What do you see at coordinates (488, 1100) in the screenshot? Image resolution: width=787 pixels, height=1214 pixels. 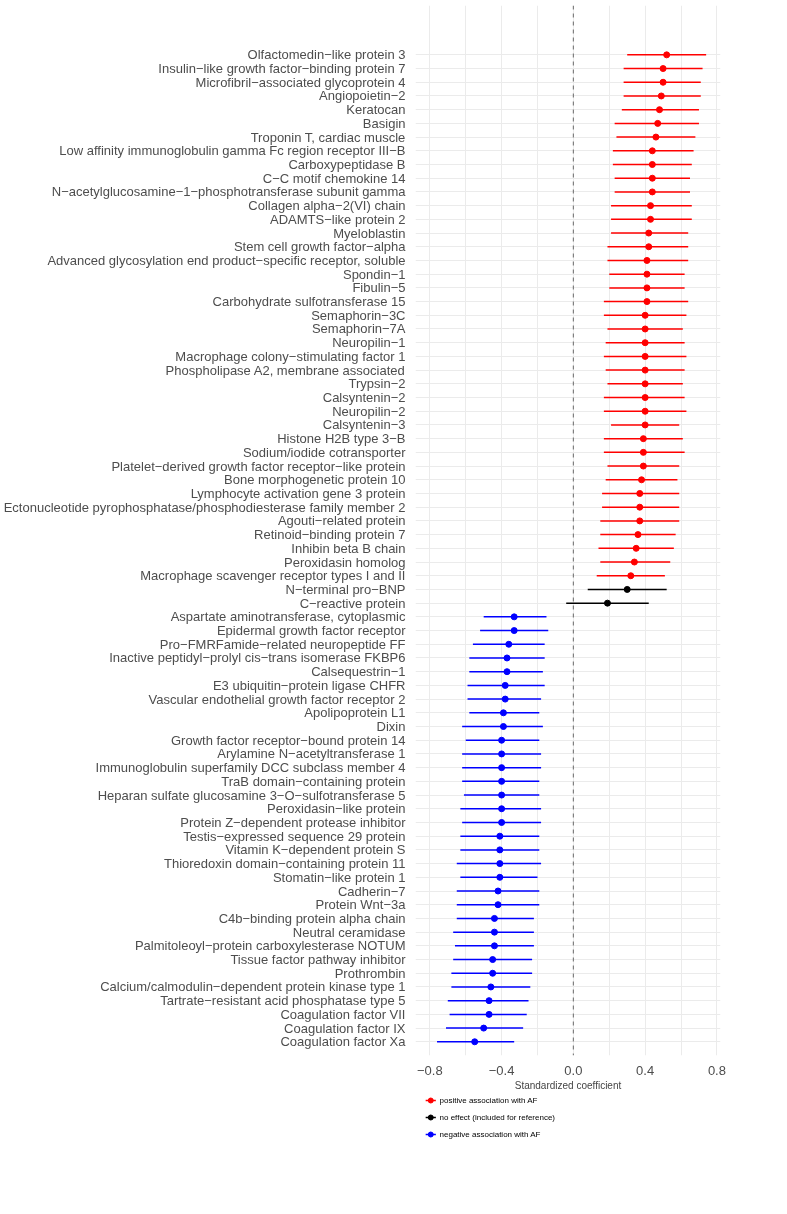 I see `legend-label: positive association with AF` at bounding box center [488, 1100].